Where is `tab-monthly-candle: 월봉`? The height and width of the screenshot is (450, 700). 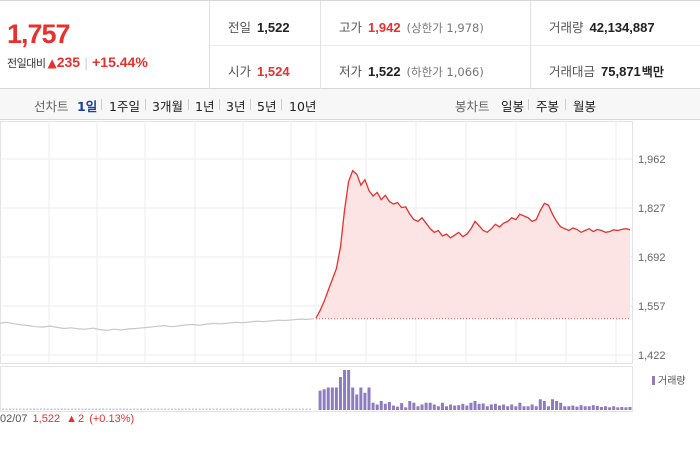 tab-monthly-candle: 월봉 is located at coordinates (585, 106).